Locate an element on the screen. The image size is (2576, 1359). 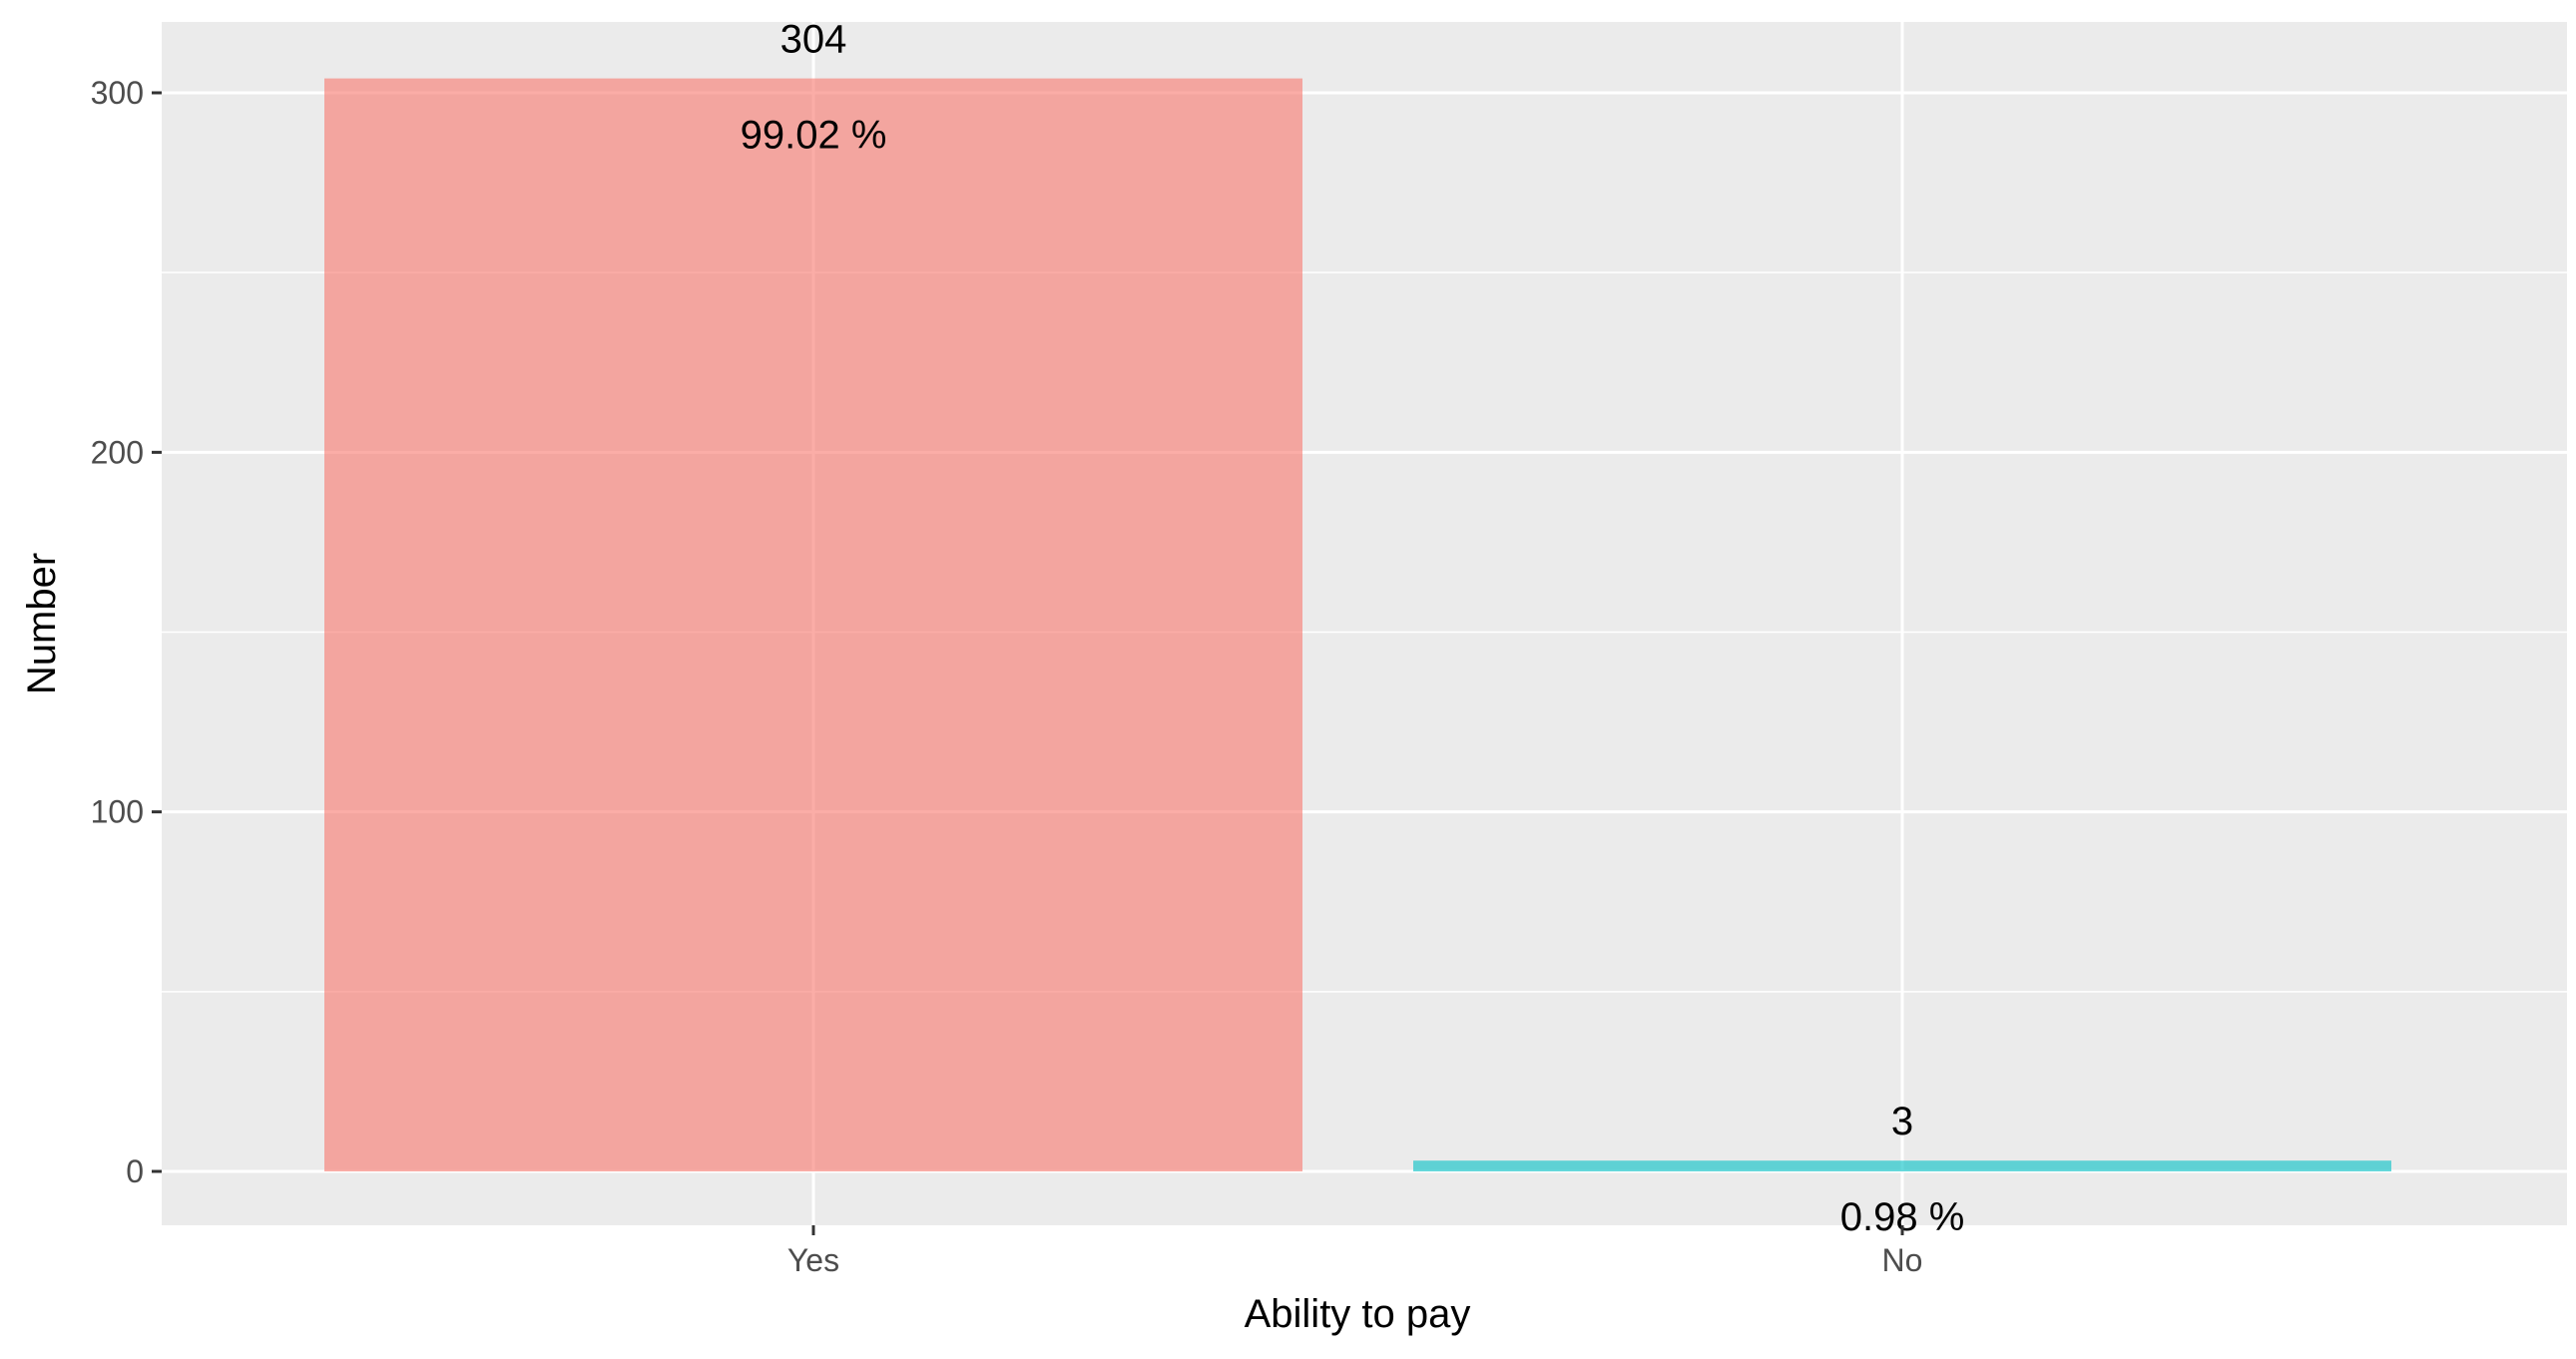
y-tick-label: 200 is located at coordinates (118, 452).